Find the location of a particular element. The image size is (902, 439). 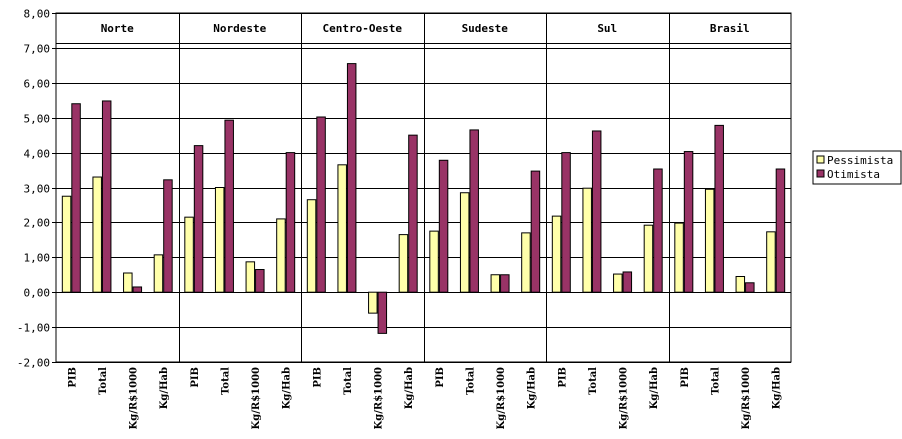

legend-swatch-pessimista is located at coordinates (820, 159).